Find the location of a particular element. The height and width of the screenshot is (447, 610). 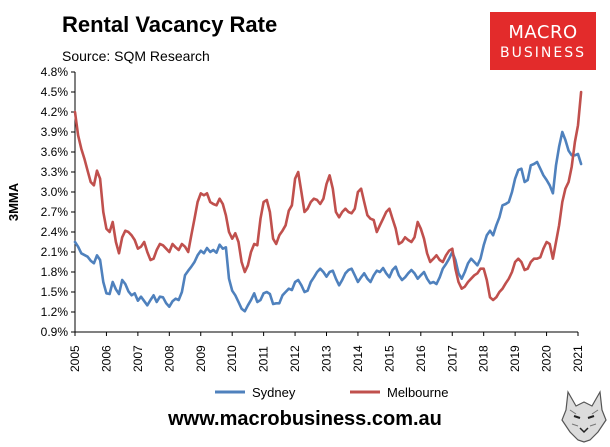

x-tick-label: 2007 is located at coordinates (138, 358).